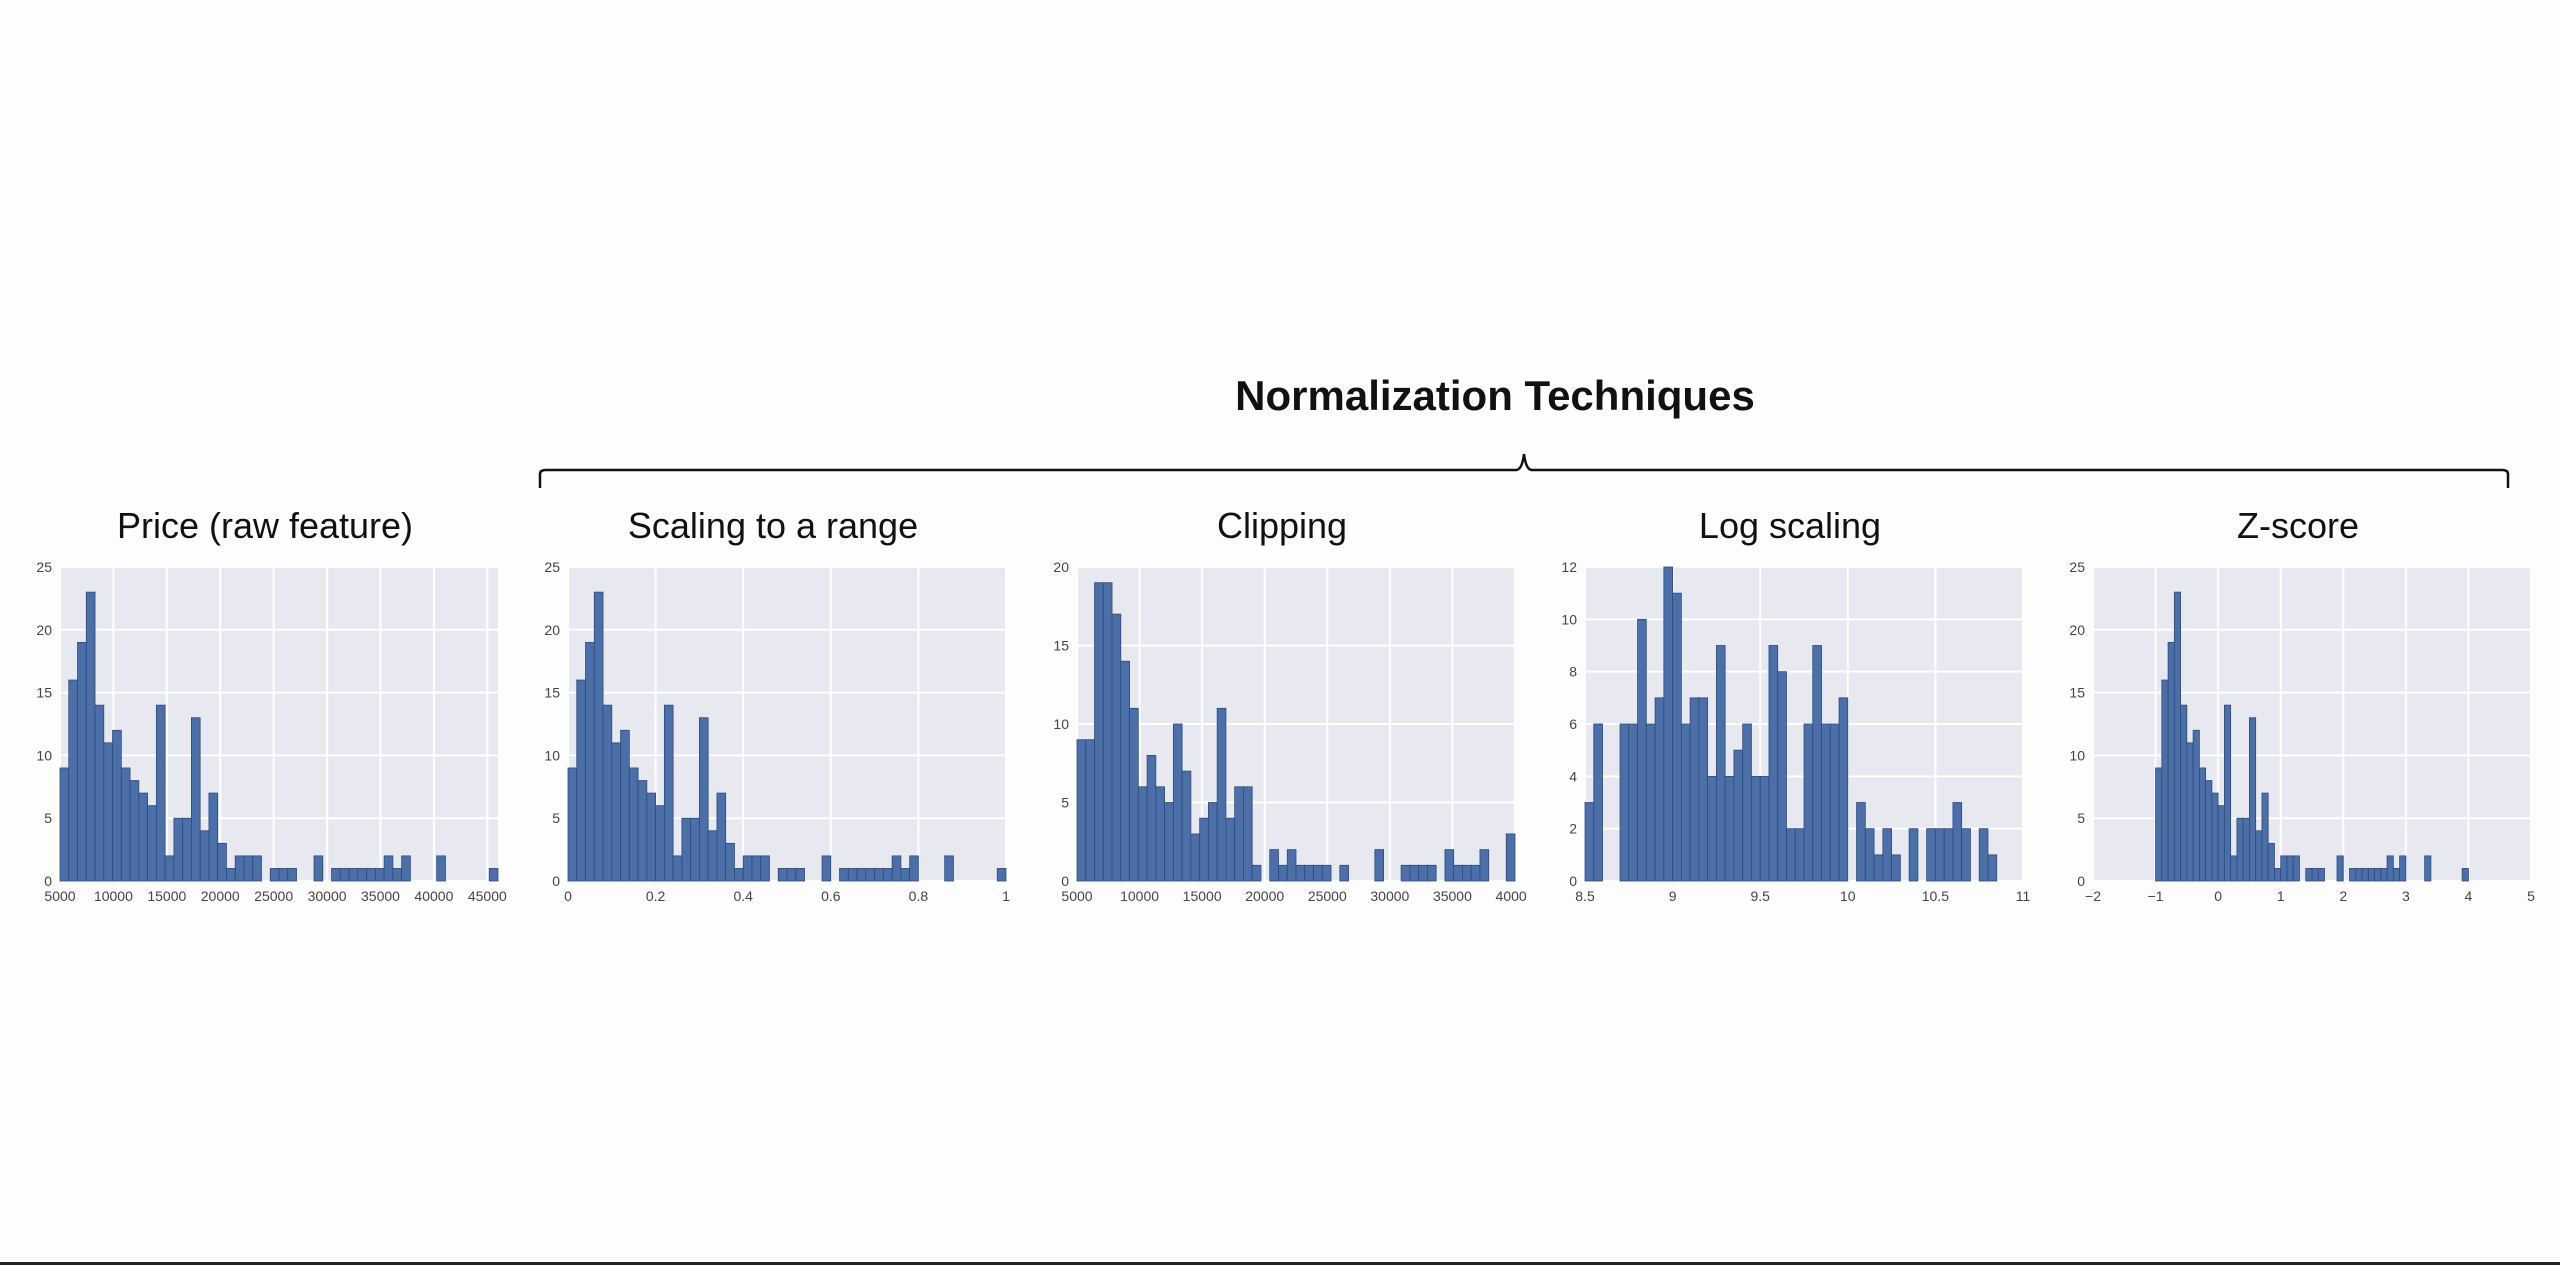  What do you see at coordinates (1573, 776) in the screenshot?
I see `y-tick-label: 4` at bounding box center [1573, 776].